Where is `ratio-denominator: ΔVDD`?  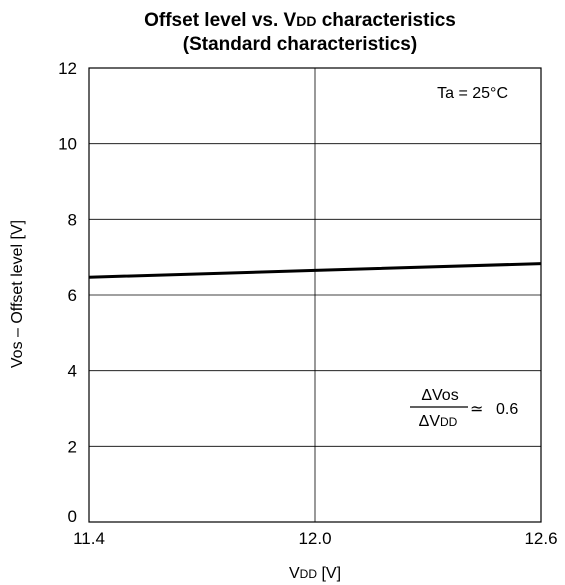
ratio-denominator: ΔVDD is located at coordinates (438, 421).